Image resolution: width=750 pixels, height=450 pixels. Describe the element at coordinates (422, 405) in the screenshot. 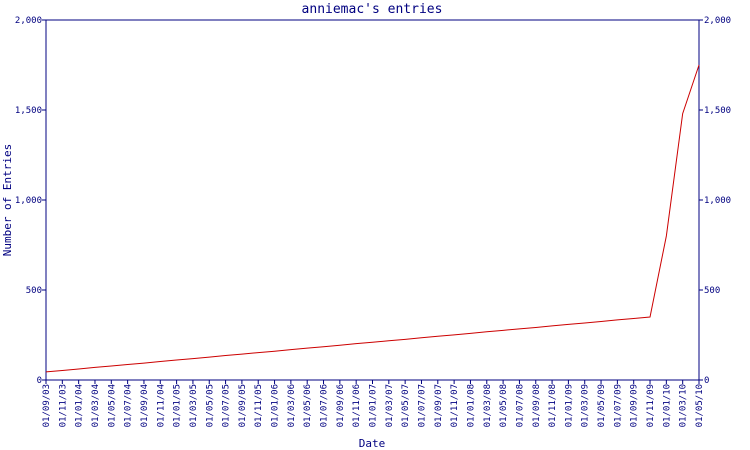

I see `x-tick-label: 01/07/07` at that location.